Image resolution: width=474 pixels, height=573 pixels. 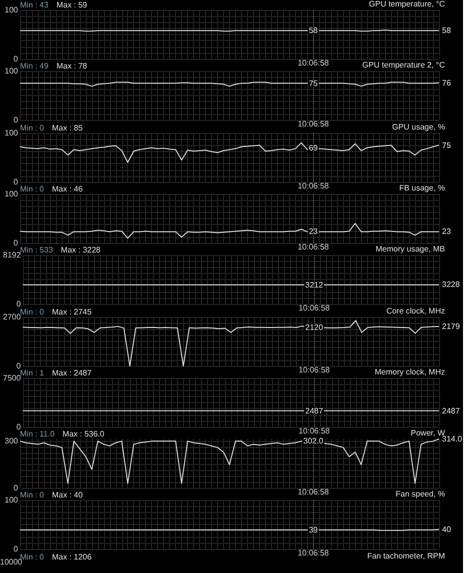 What do you see at coordinates (72, 311) in the screenshot?
I see `text: Max : 2745` at bounding box center [72, 311].